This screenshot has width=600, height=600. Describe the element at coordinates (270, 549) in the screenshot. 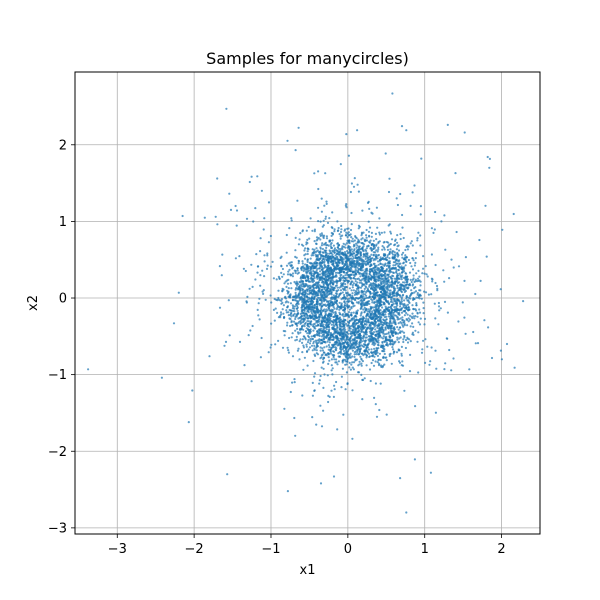

I see `x-tick-label: −1` at that location.